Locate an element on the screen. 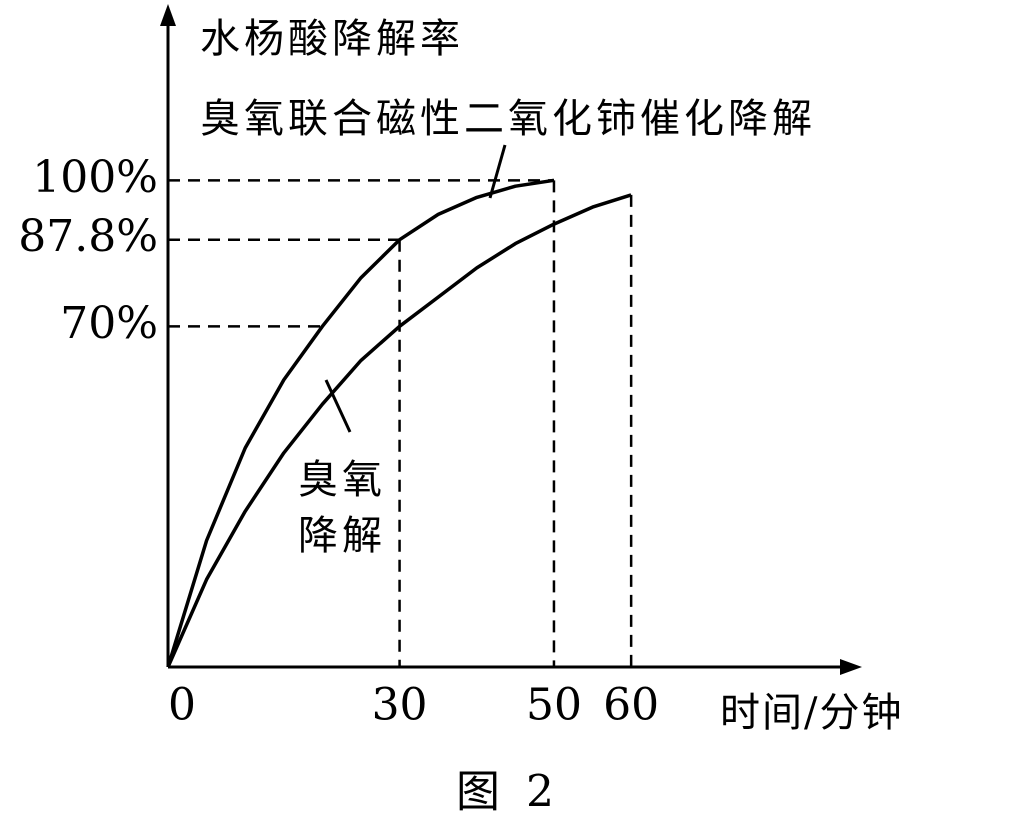 The height and width of the screenshot is (827, 1016). x-tick-label: 30 is located at coordinates (400, 705).